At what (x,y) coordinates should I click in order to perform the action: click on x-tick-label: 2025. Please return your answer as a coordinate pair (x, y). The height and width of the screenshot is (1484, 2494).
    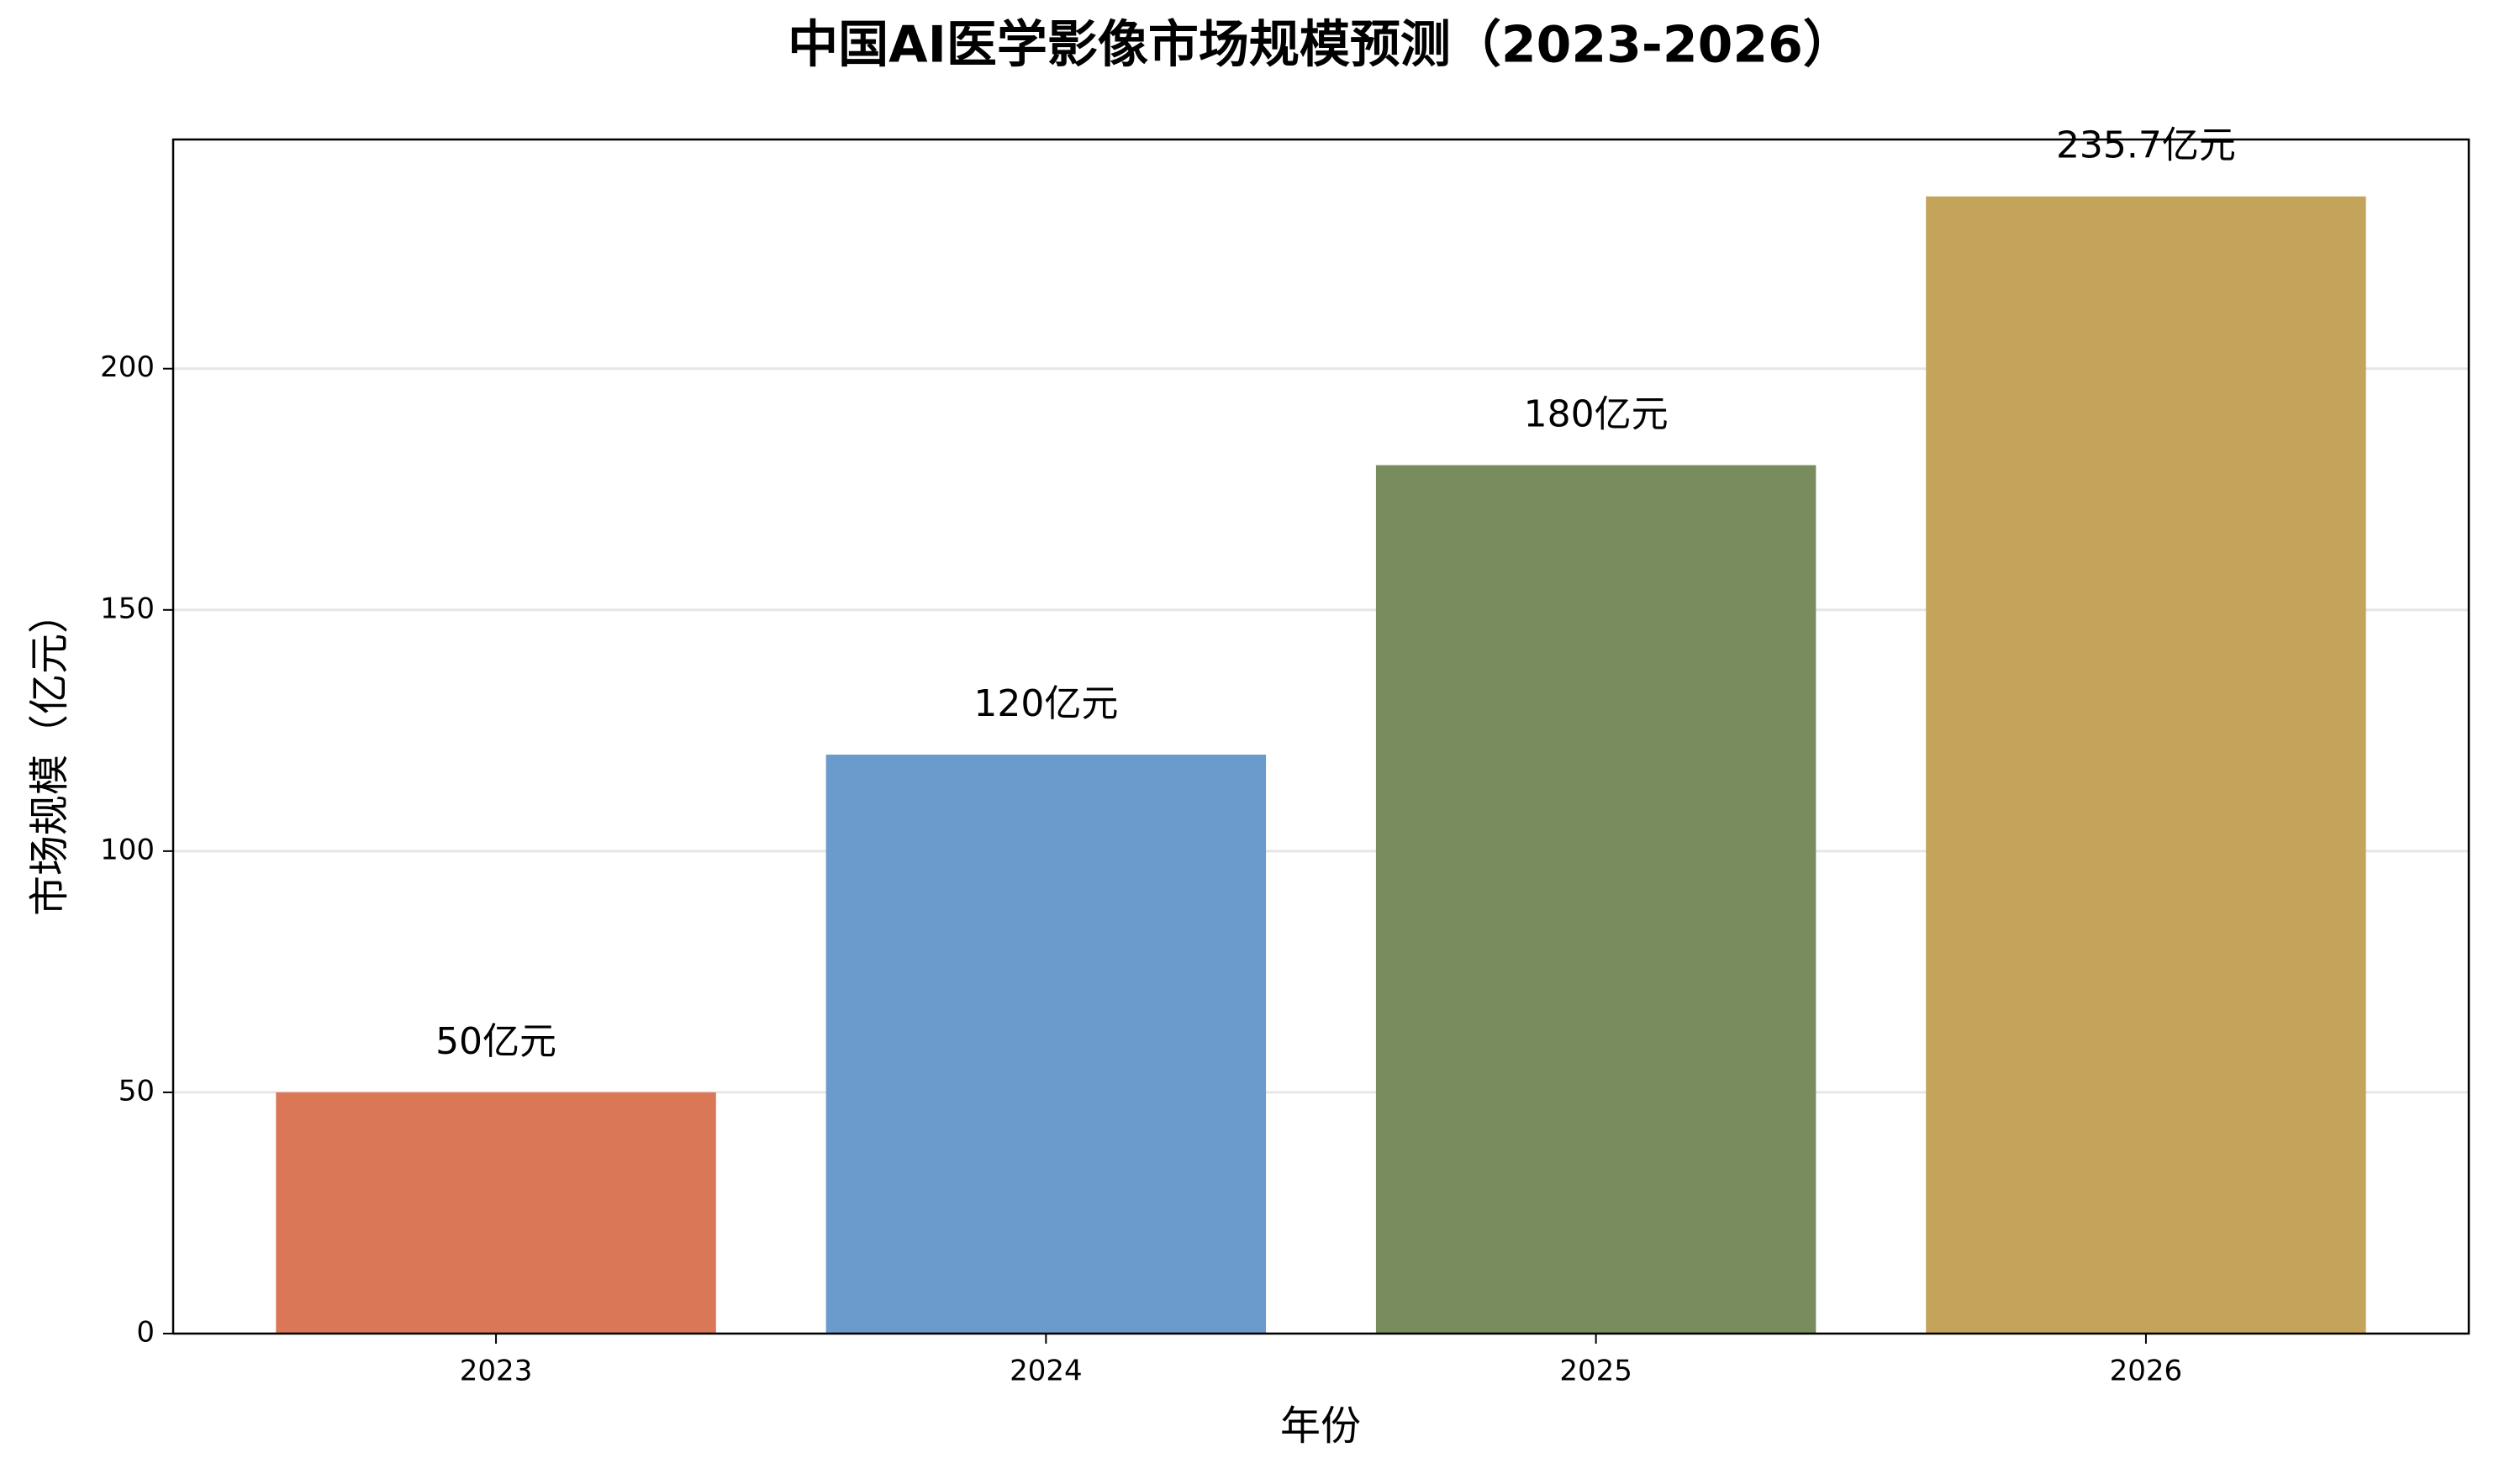
    Looking at the image, I should click on (1595, 1371).